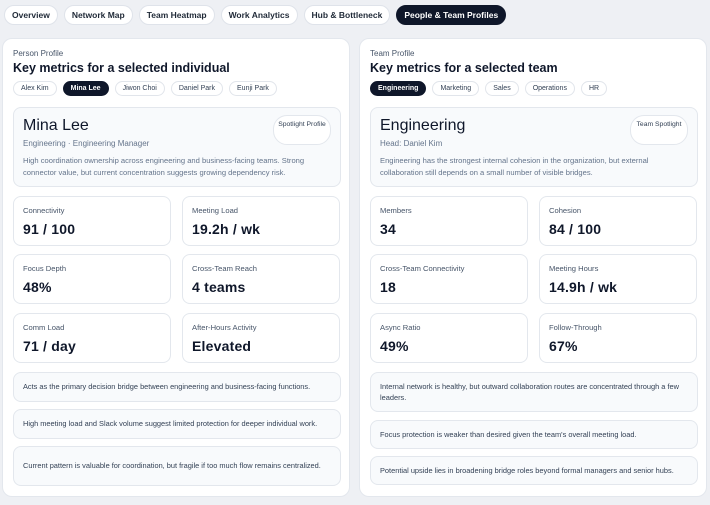  Describe the element at coordinates (411, 143) in the screenshot. I see `team-head: Head: Daniel Kim` at that location.